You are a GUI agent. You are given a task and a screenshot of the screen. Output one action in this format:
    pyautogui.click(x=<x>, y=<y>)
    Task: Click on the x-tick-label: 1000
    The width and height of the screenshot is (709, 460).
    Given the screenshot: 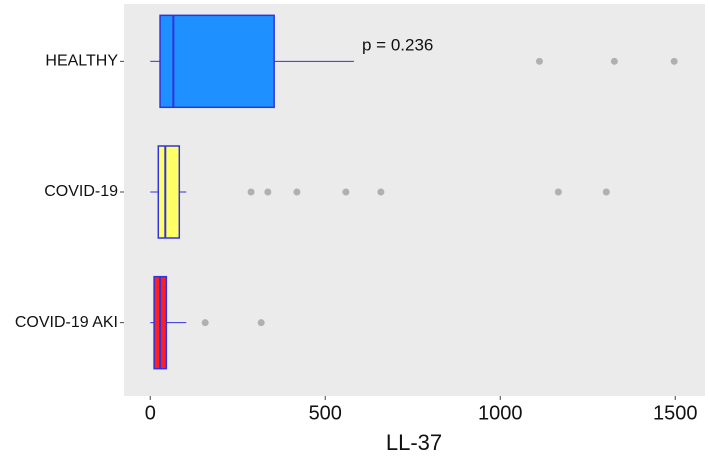 What is the action you would take?
    pyautogui.click(x=500, y=413)
    